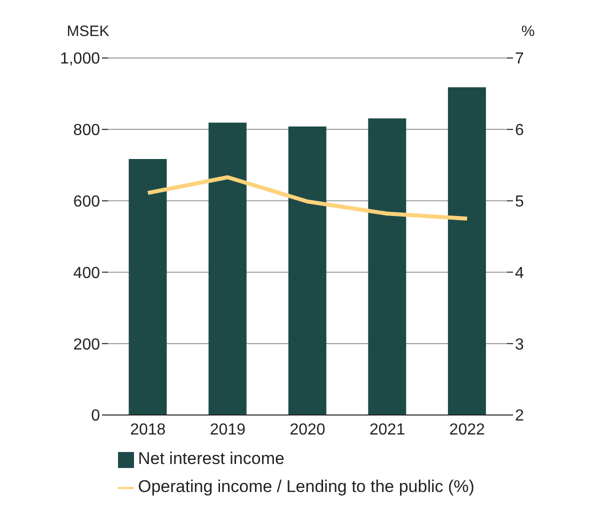 This screenshot has height=519, width=595. Describe the element at coordinates (80, 59) in the screenshot. I see `y-tick-label: 1,000` at that location.